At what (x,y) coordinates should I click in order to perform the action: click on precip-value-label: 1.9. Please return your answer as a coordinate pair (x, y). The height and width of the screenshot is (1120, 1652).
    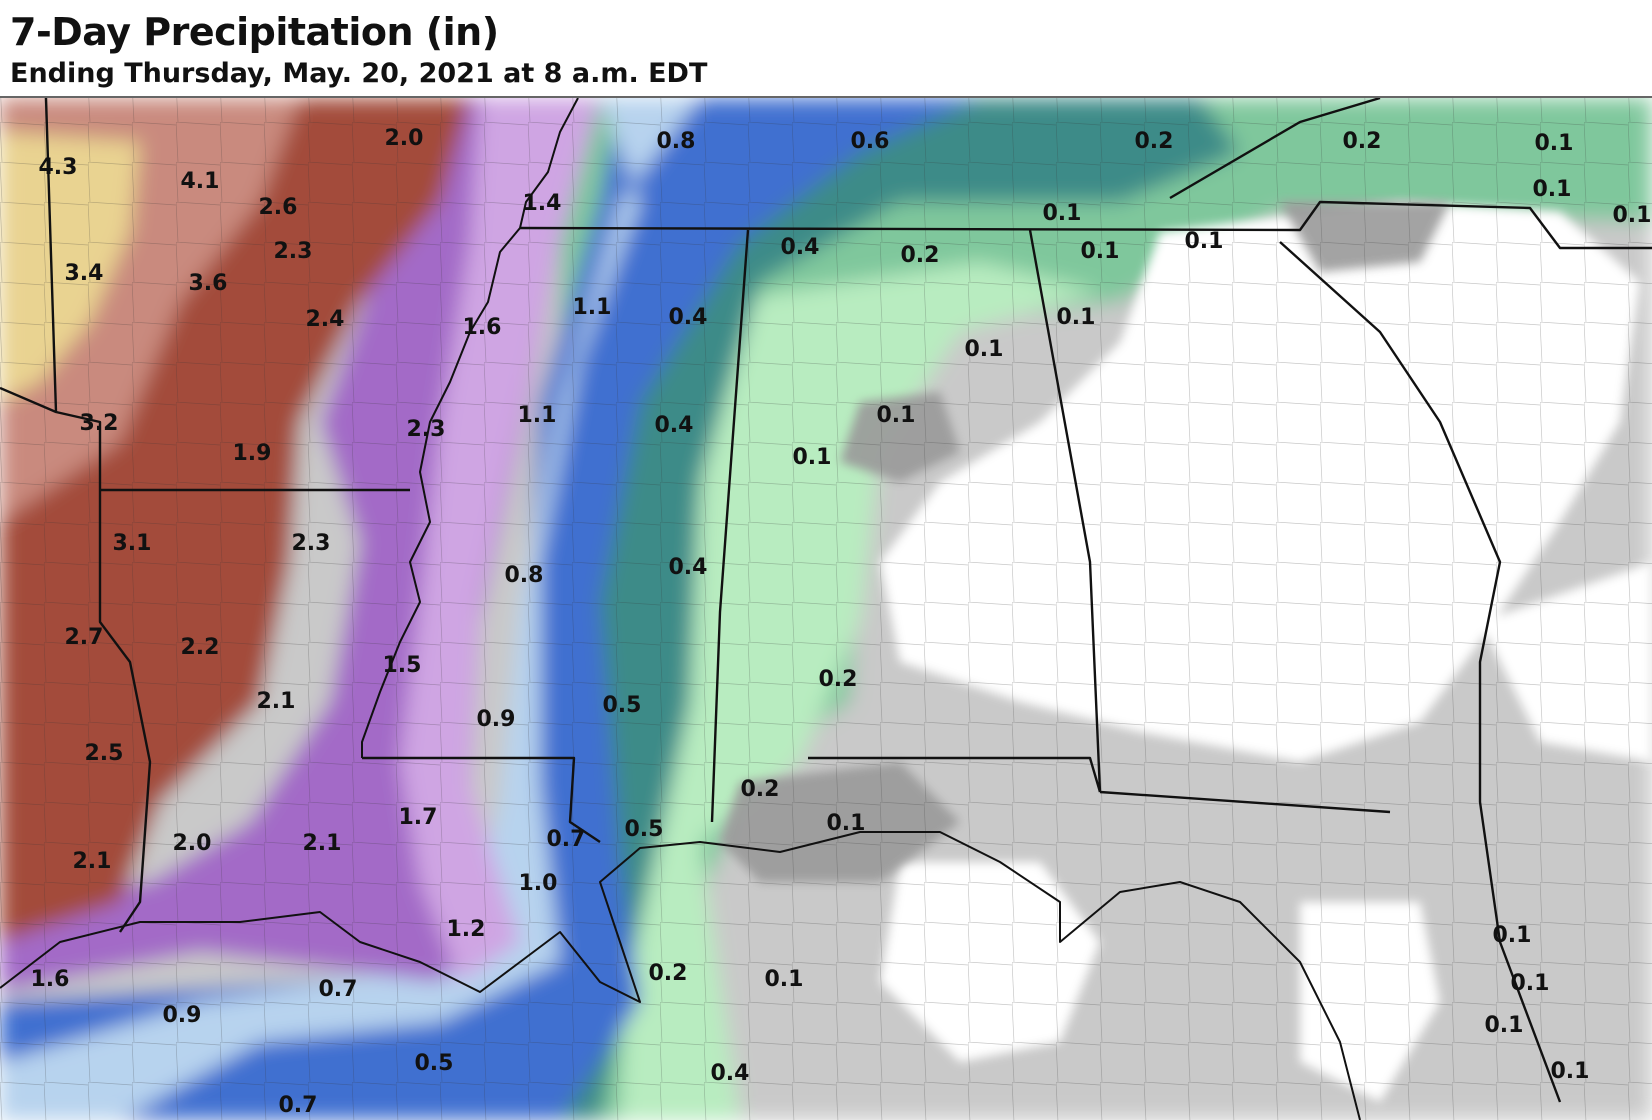
    Looking at the image, I should click on (252, 453).